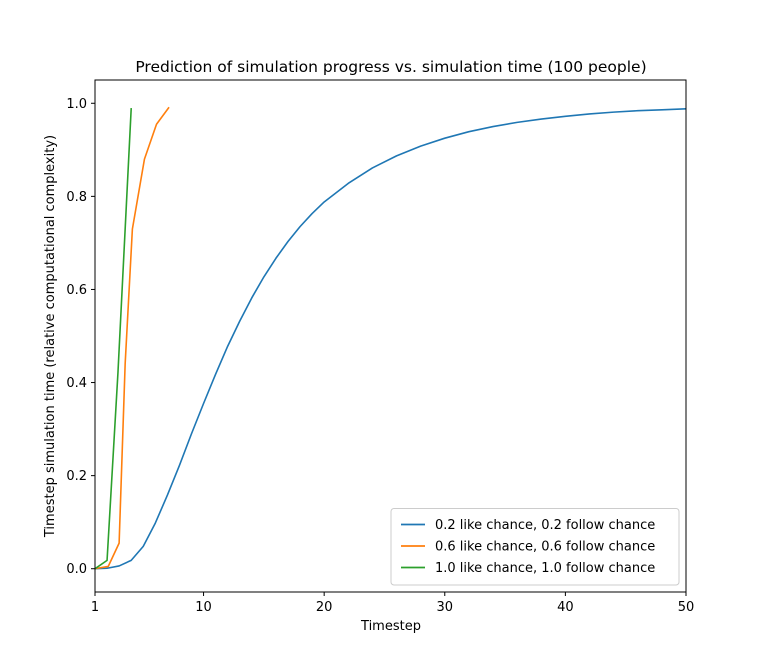  Describe the element at coordinates (390, 626) in the screenshot. I see `x-axis-label: Timestep` at that location.